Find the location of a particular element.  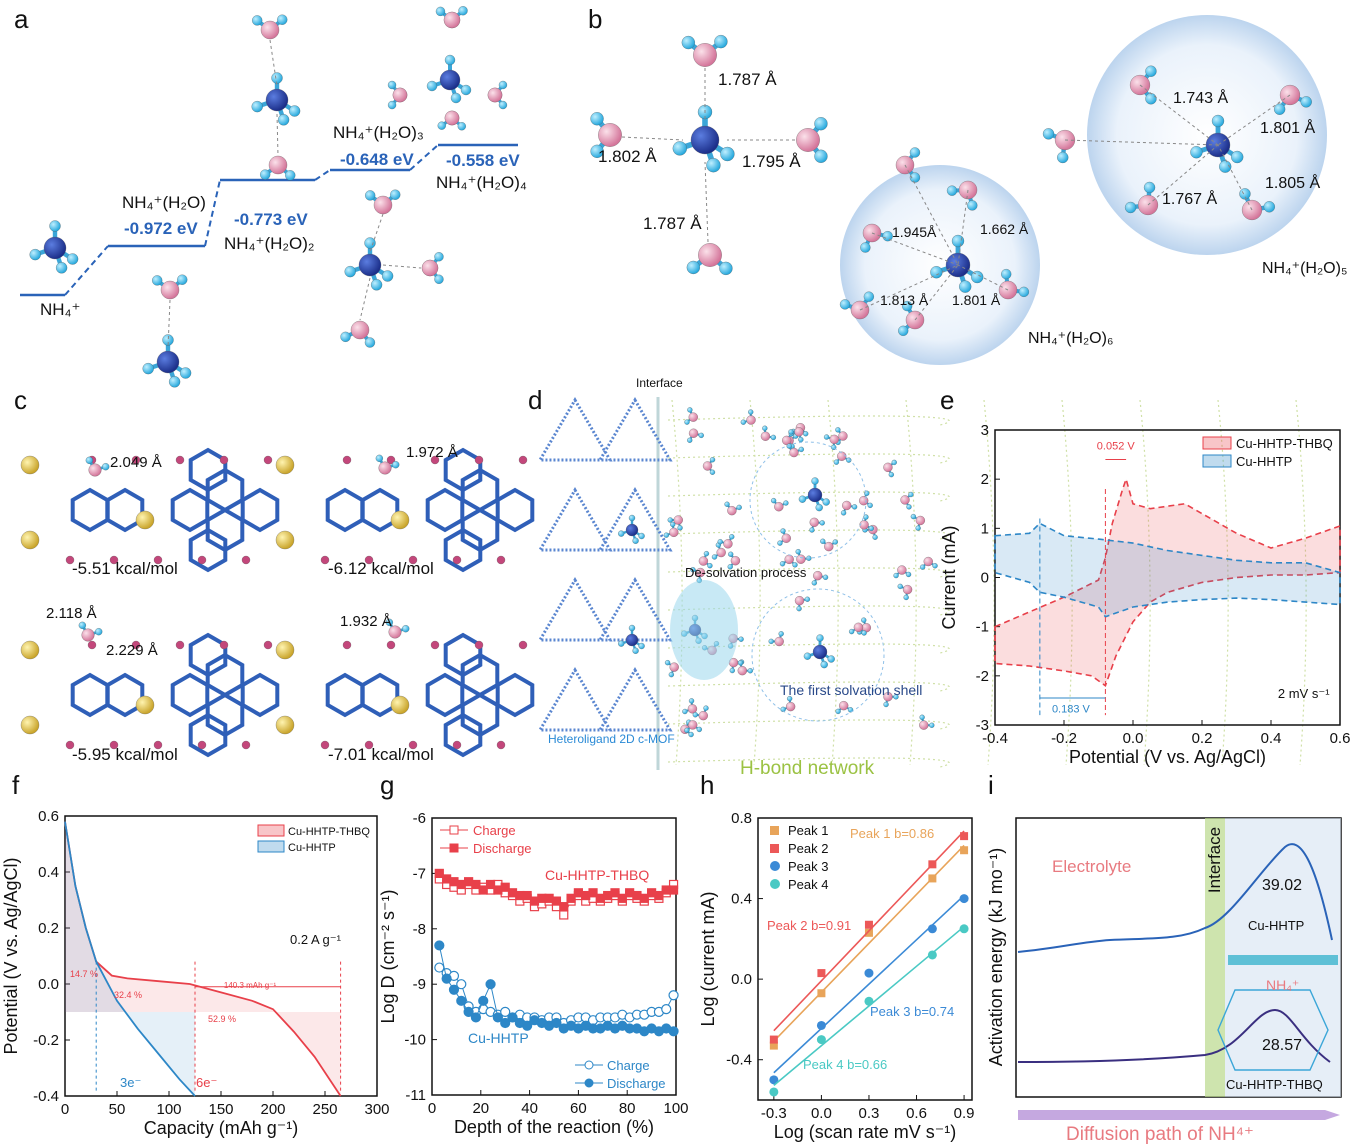

mof-triangle is located at coordinates (575, 429).